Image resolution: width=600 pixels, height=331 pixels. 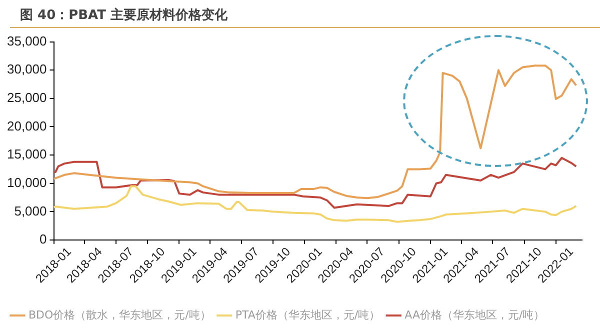 I want to click on y-tick-label: 0, so click(x=43, y=239).